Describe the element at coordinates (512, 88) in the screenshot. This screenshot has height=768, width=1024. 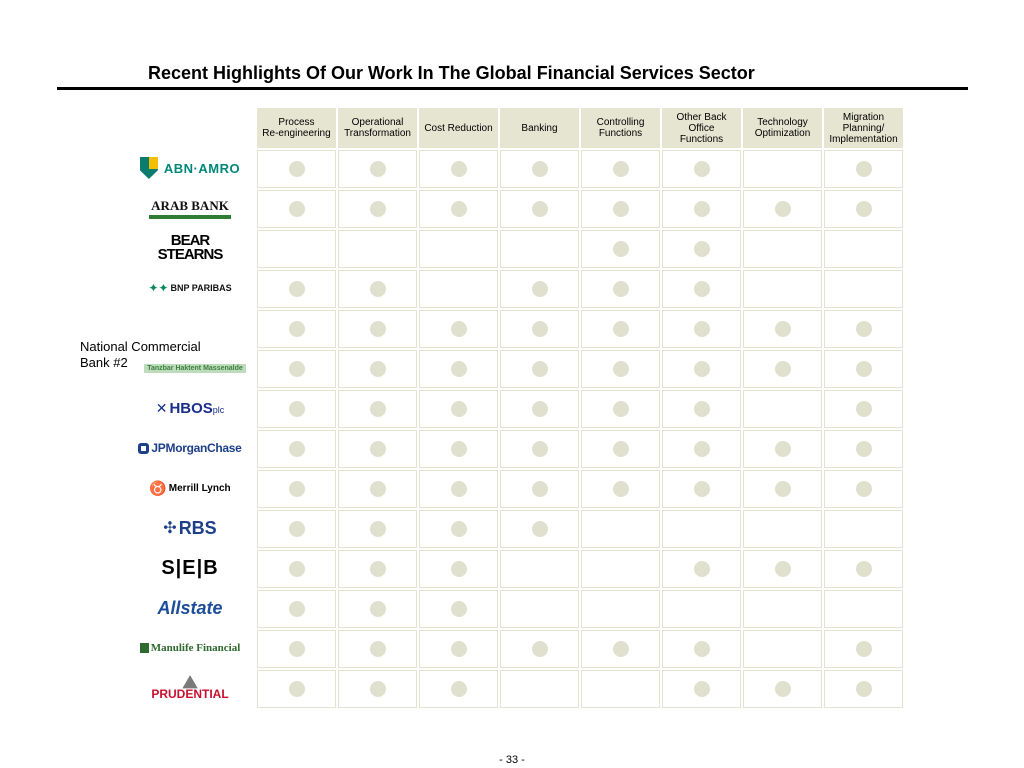
I see `title-divider` at that location.